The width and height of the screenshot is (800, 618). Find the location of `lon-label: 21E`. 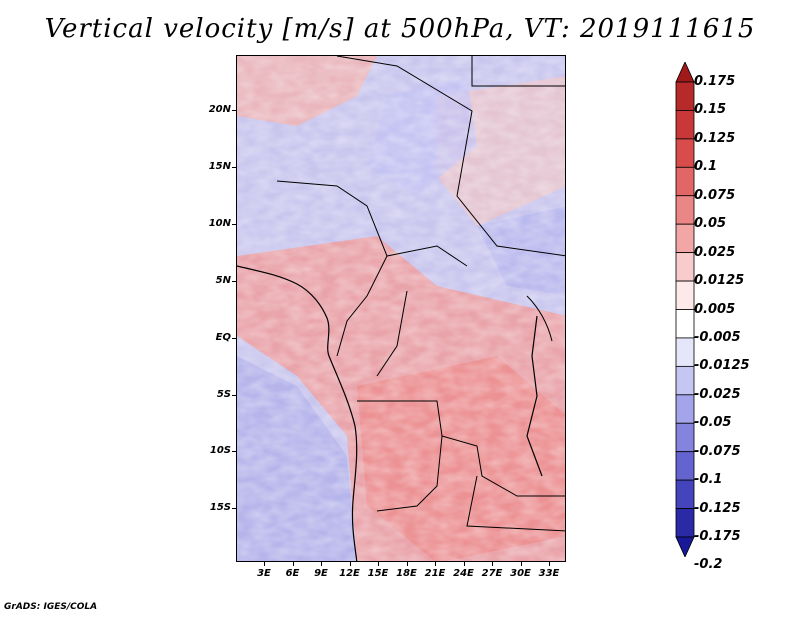

lon-label: 21E is located at coordinates (435, 573).